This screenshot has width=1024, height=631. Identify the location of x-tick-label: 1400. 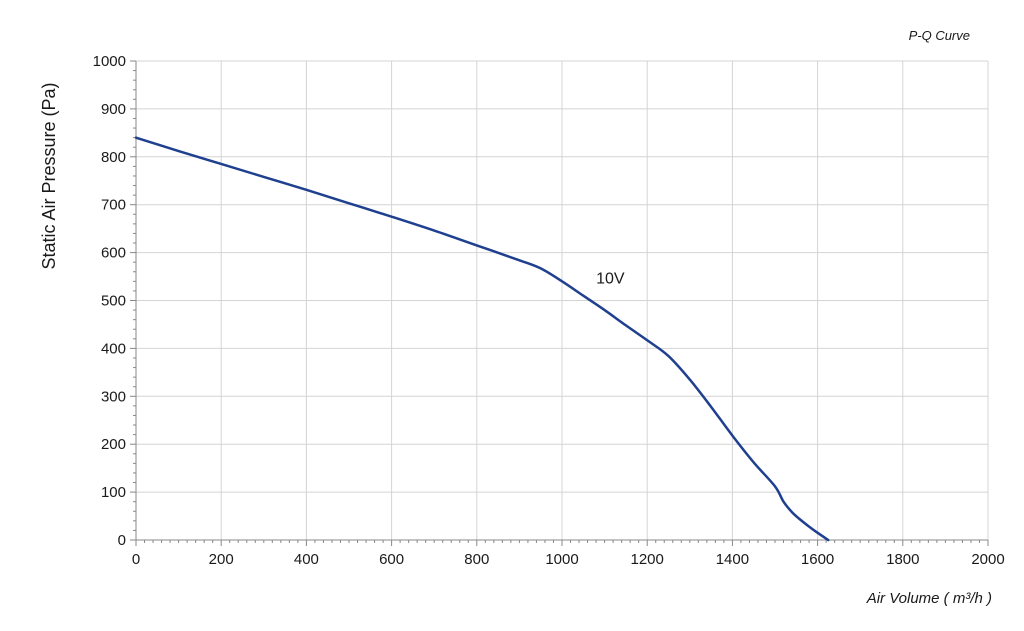
(732, 559).